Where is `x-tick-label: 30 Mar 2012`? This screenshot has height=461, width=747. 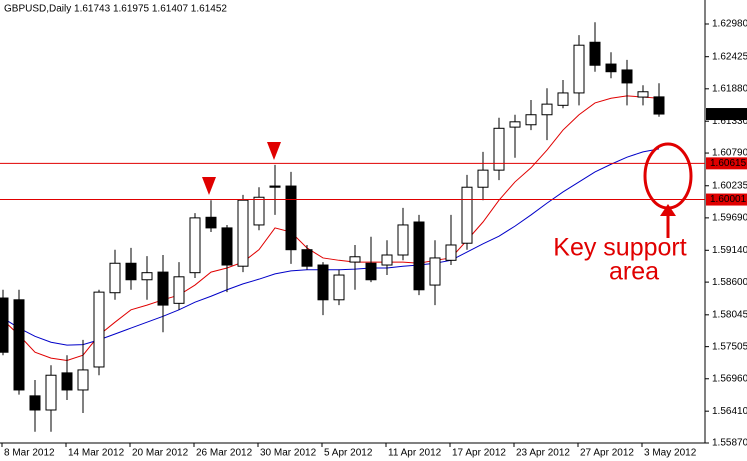 x-tick-label: 30 Mar 2012 is located at coordinates (288, 453).